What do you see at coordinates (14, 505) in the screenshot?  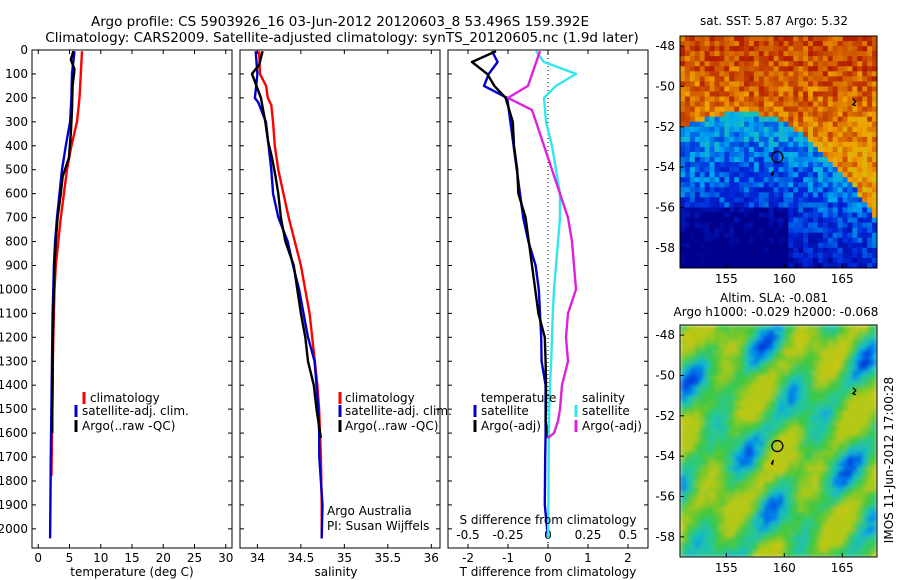 I see `y-tick-label-temperature: 1900` at bounding box center [14, 505].